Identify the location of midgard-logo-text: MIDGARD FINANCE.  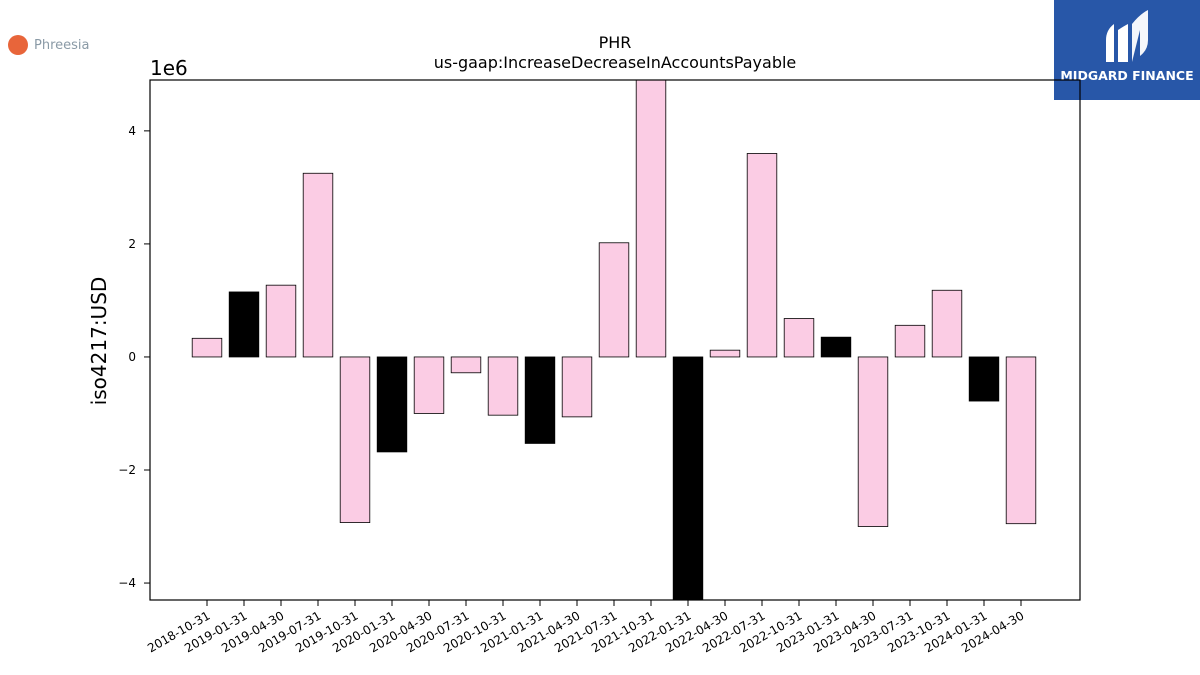
(1127, 75).